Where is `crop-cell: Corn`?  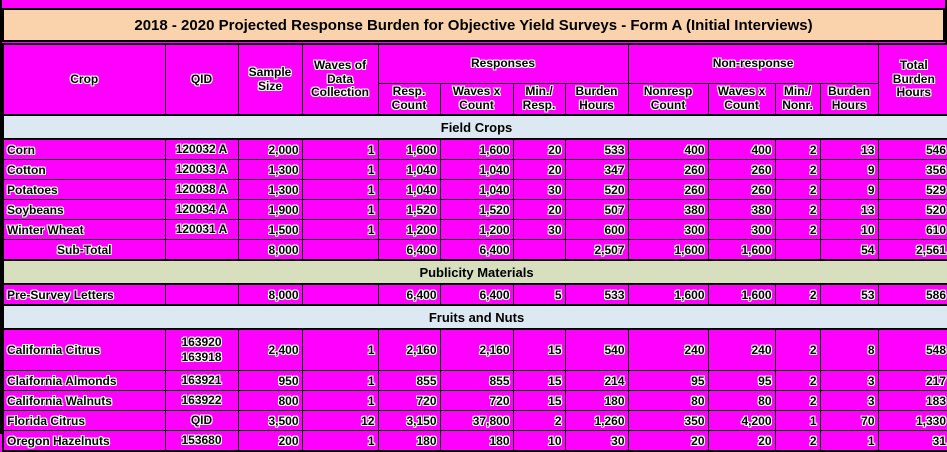 crop-cell: Corn is located at coordinates (84, 149).